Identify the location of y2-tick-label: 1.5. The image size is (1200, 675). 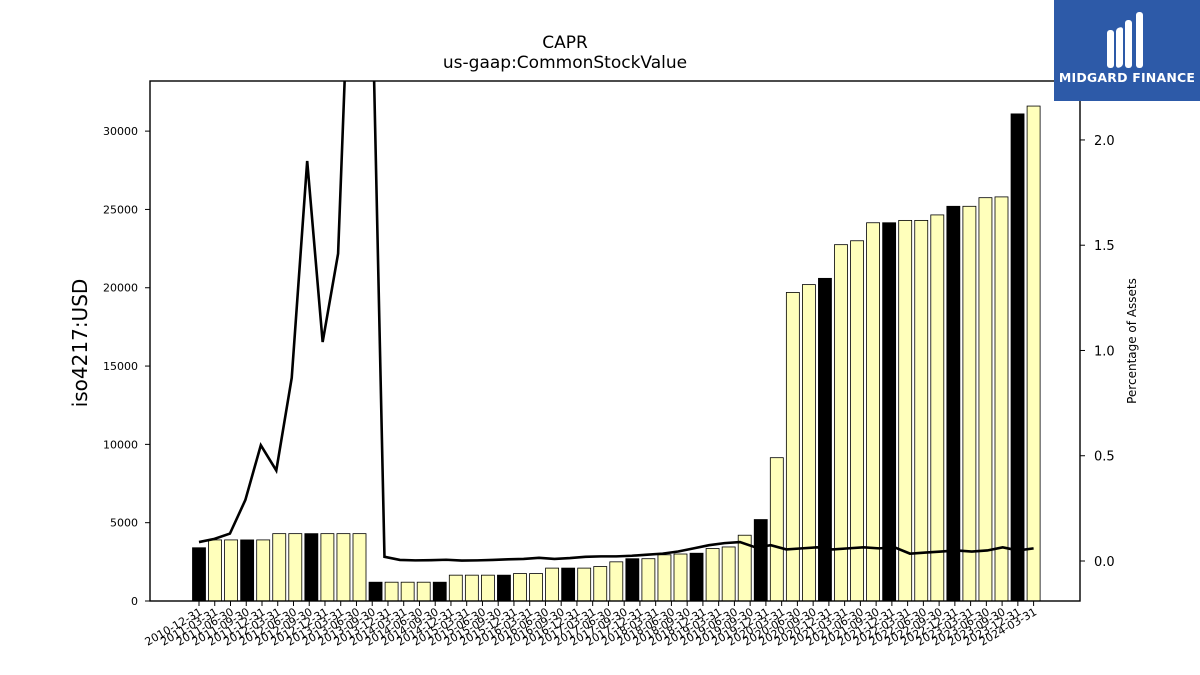
(1104, 246).